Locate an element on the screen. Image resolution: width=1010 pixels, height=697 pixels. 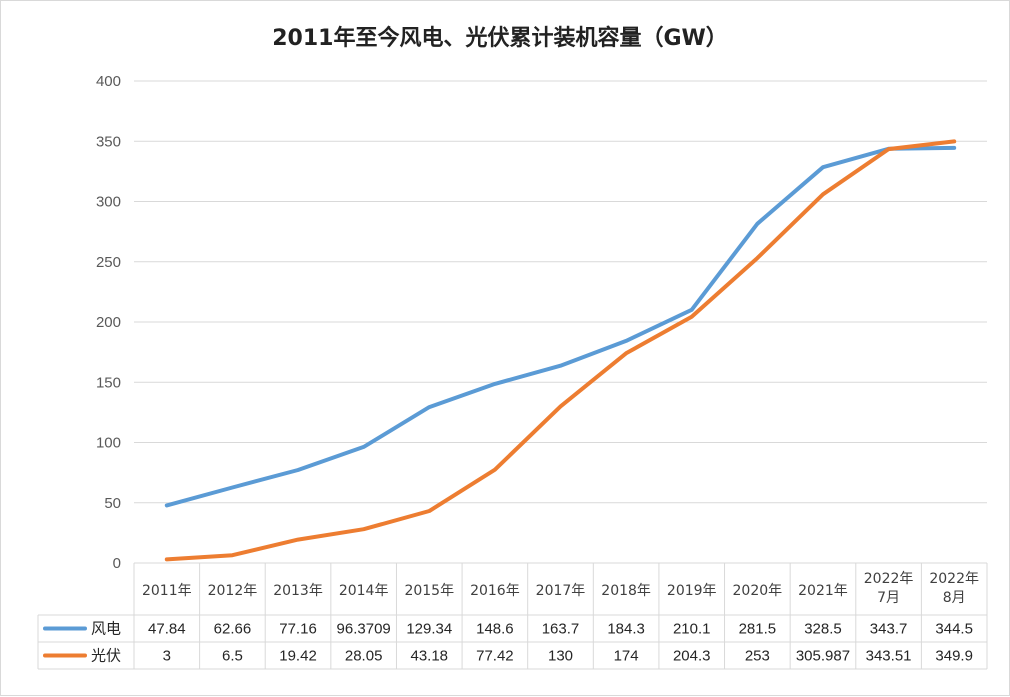
legend-label-1: 风电 is located at coordinates (106, 629).